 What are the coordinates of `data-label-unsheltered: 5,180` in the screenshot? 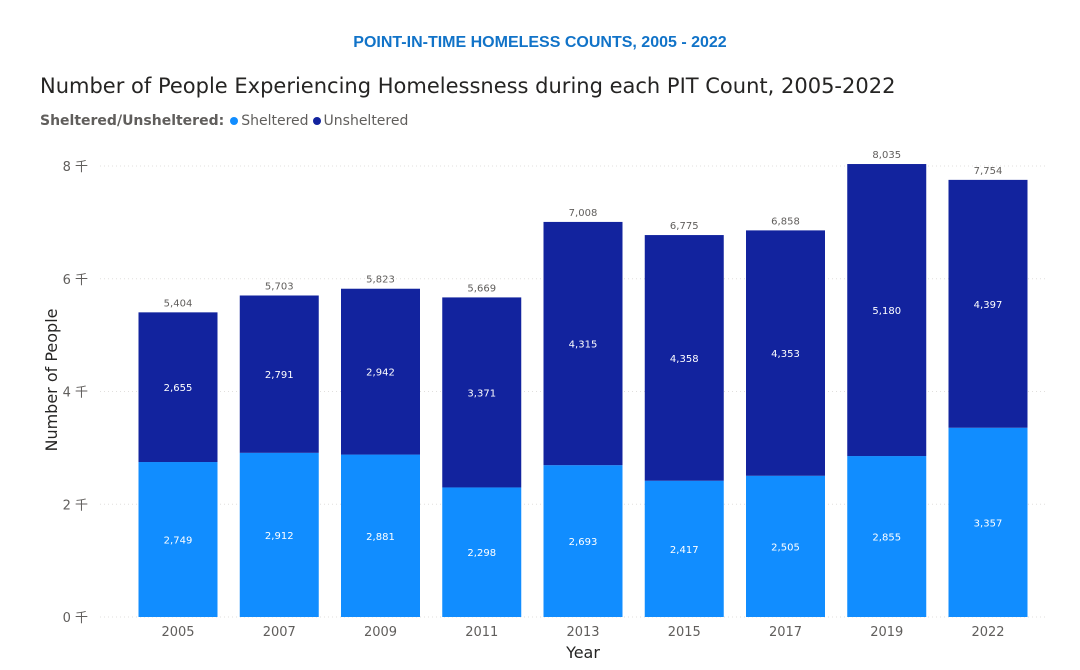 It's located at (886, 311).